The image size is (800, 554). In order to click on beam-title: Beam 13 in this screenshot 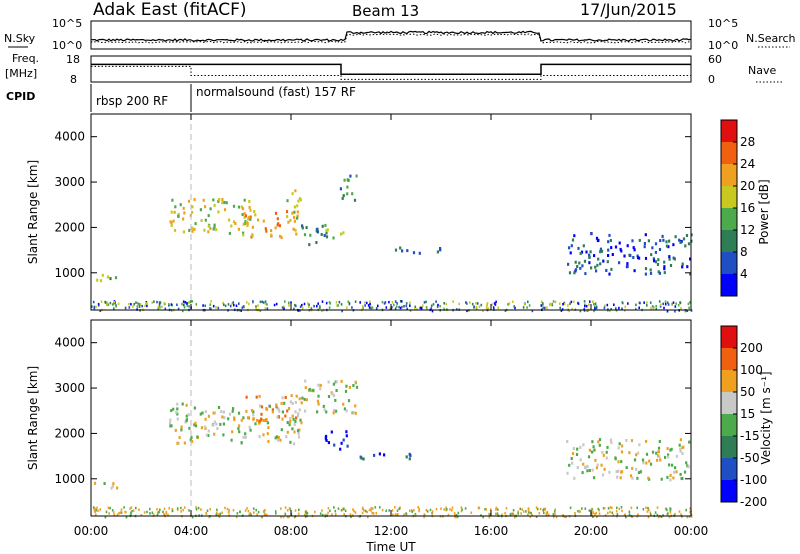, I will do `click(385, 11)`.